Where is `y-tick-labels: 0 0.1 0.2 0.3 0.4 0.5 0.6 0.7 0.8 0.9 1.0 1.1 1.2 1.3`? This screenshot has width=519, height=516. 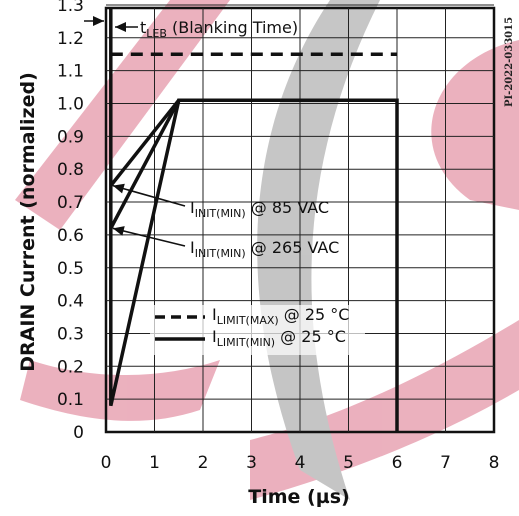 y-tick-labels: 0 0.1 0.2 0.3 0.4 0.5 0.6 0.7 0.8 0.9 1.0 1.1 1.2 1.3 is located at coordinates (70, 221).